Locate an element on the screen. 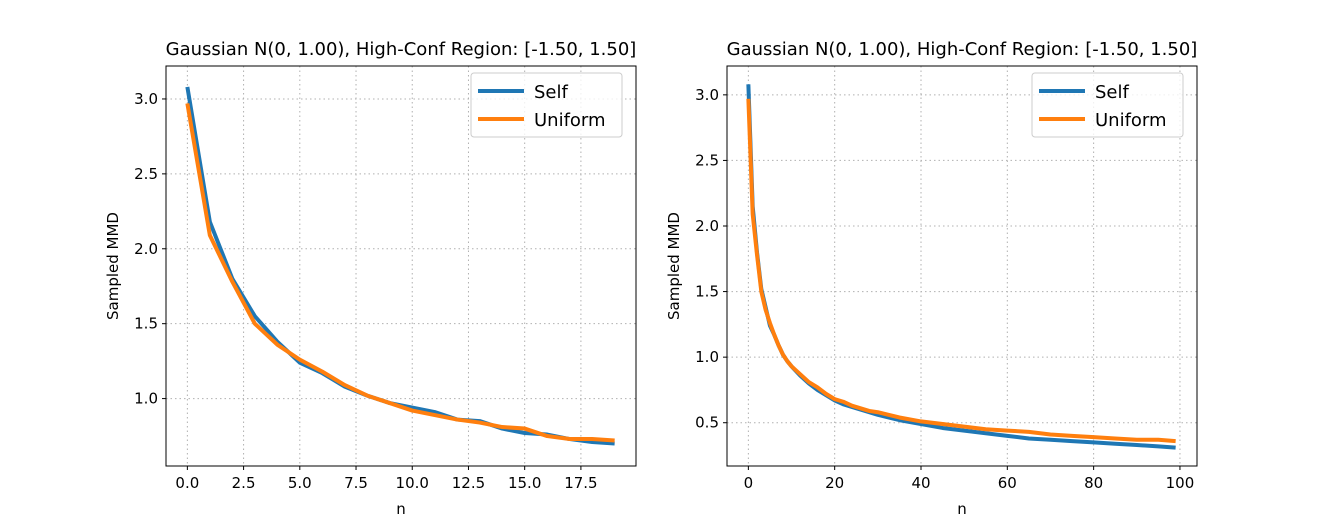  x-tick-label: 60 is located at coordinates (1007, 483).